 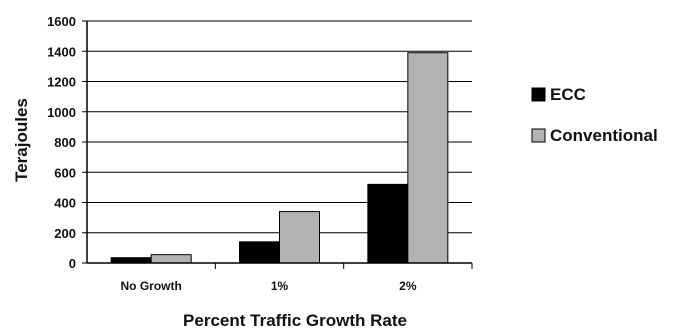 What do you see at coordinates (280, 286) in the screenshot?
I see `x-tick-label: 1%` at bounding box center [280, 286].